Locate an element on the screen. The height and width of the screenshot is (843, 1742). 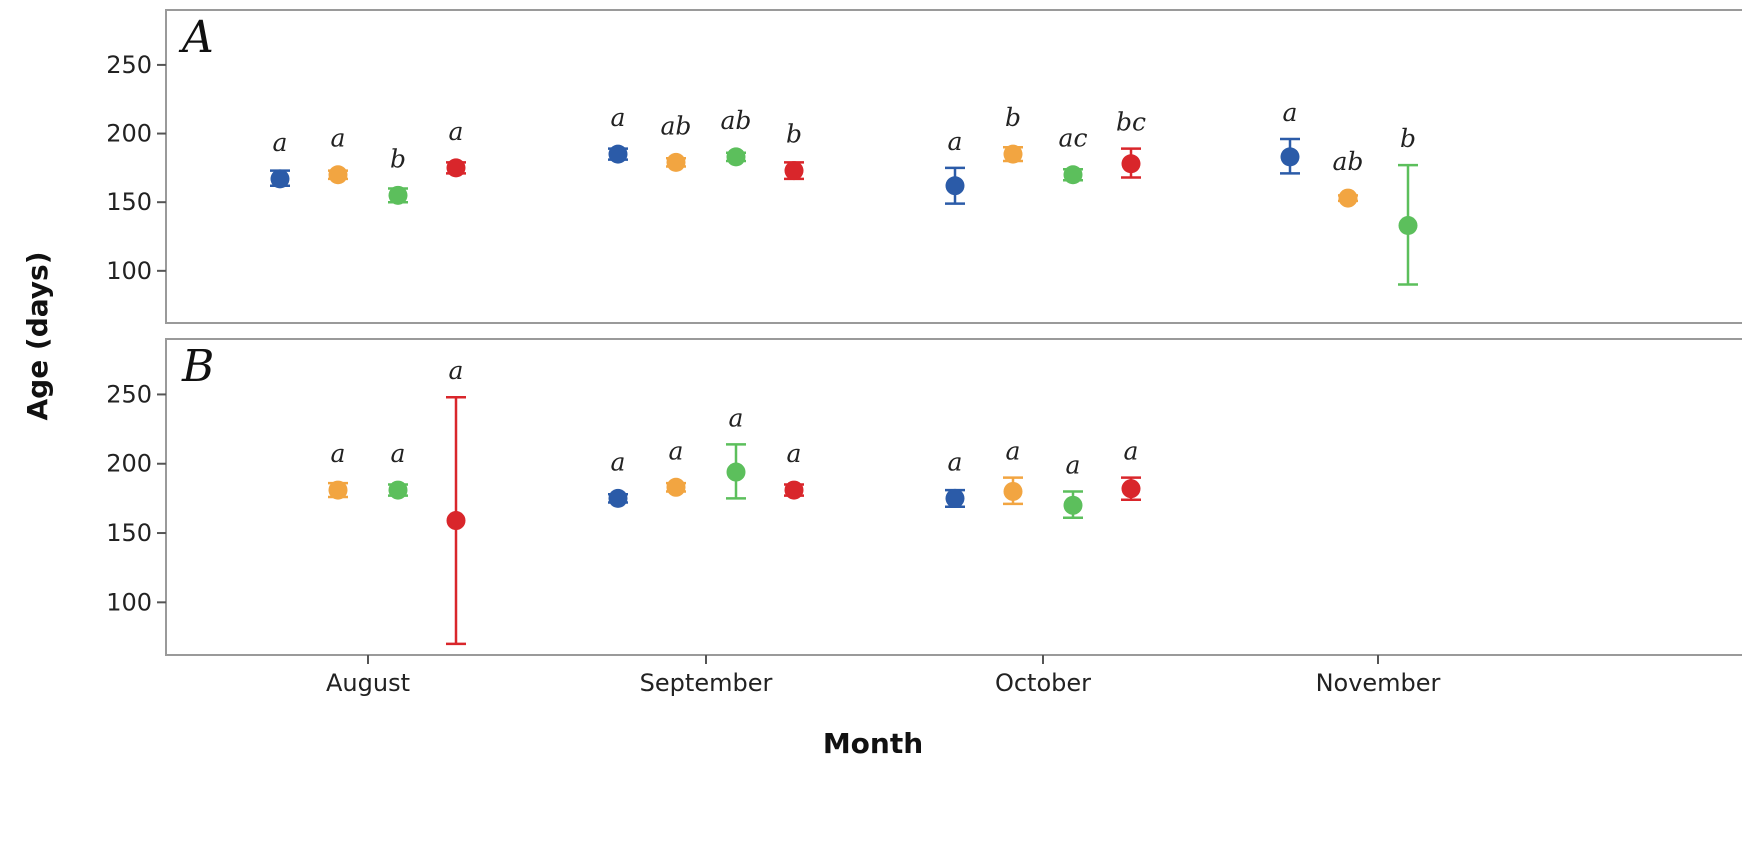
panel-label: B is located at coordinates (197, 366).